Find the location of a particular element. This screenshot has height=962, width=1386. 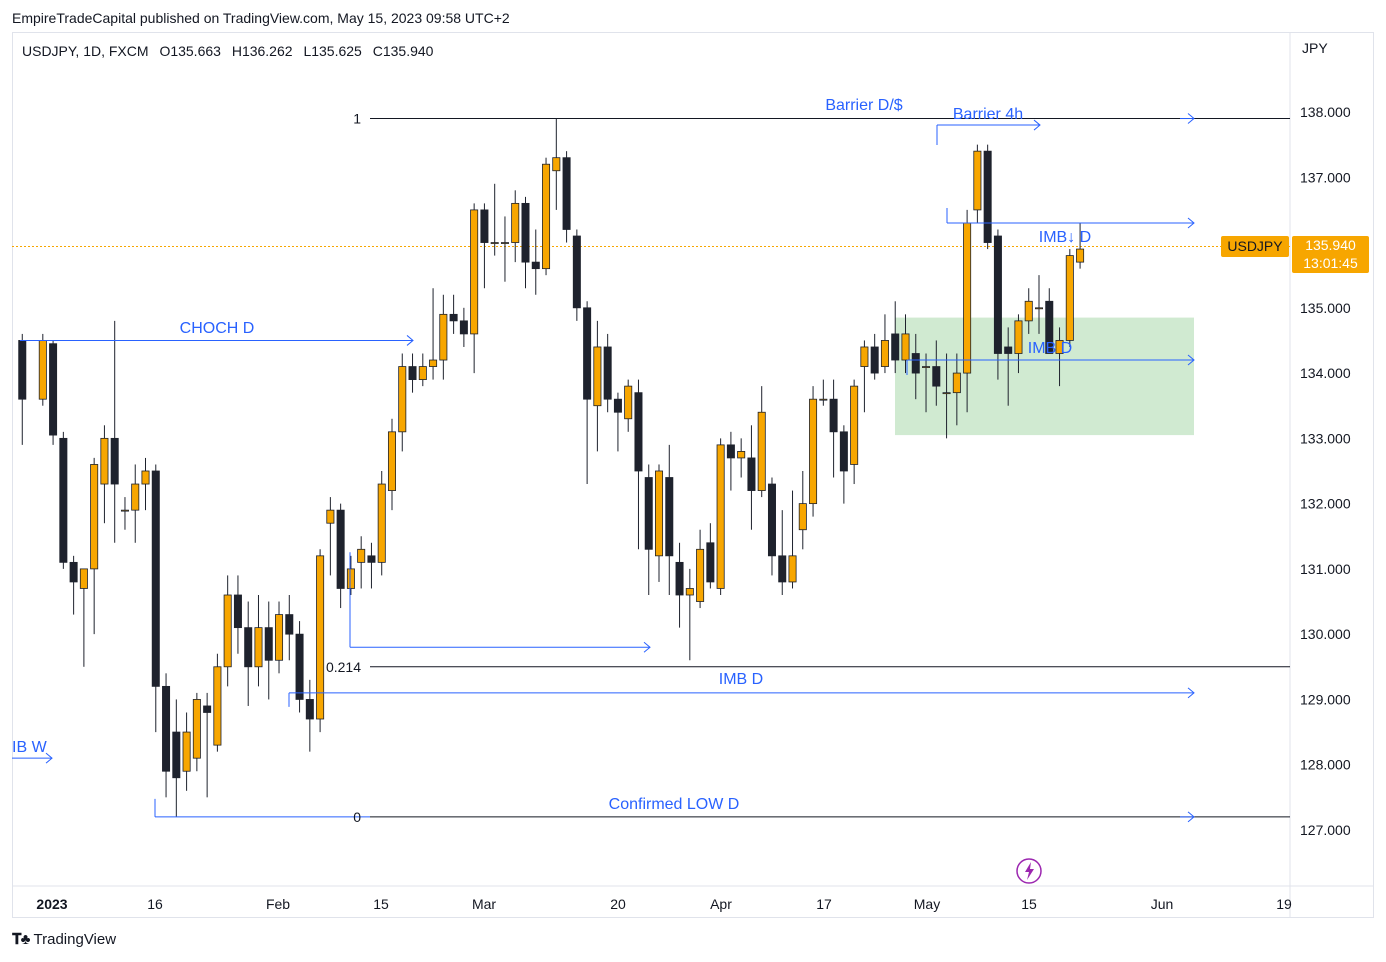

x-tick-label: 19 is located at coordinates (1284, 904).